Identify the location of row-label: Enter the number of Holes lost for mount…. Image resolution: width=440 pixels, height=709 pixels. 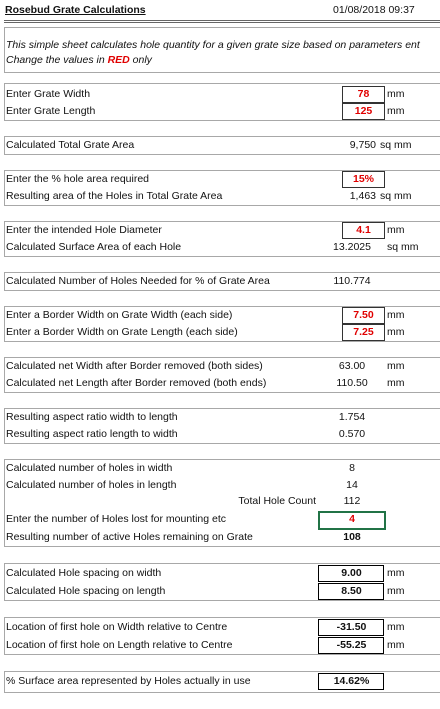
(116, 519).